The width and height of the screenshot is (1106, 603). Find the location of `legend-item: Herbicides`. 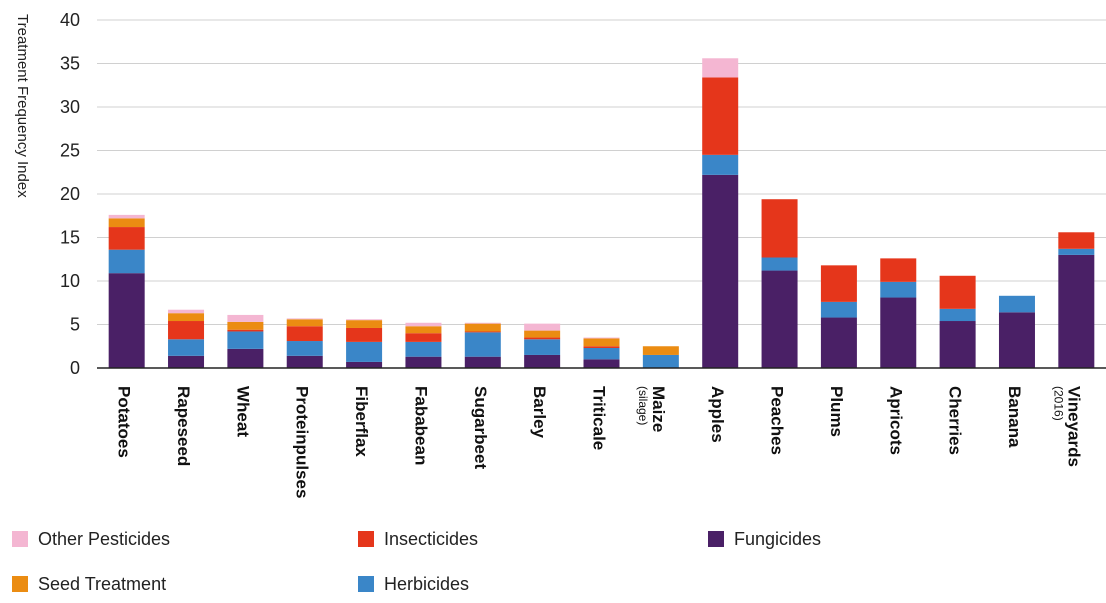

legend-item: Herbicides is located at coordinates (413, 584).